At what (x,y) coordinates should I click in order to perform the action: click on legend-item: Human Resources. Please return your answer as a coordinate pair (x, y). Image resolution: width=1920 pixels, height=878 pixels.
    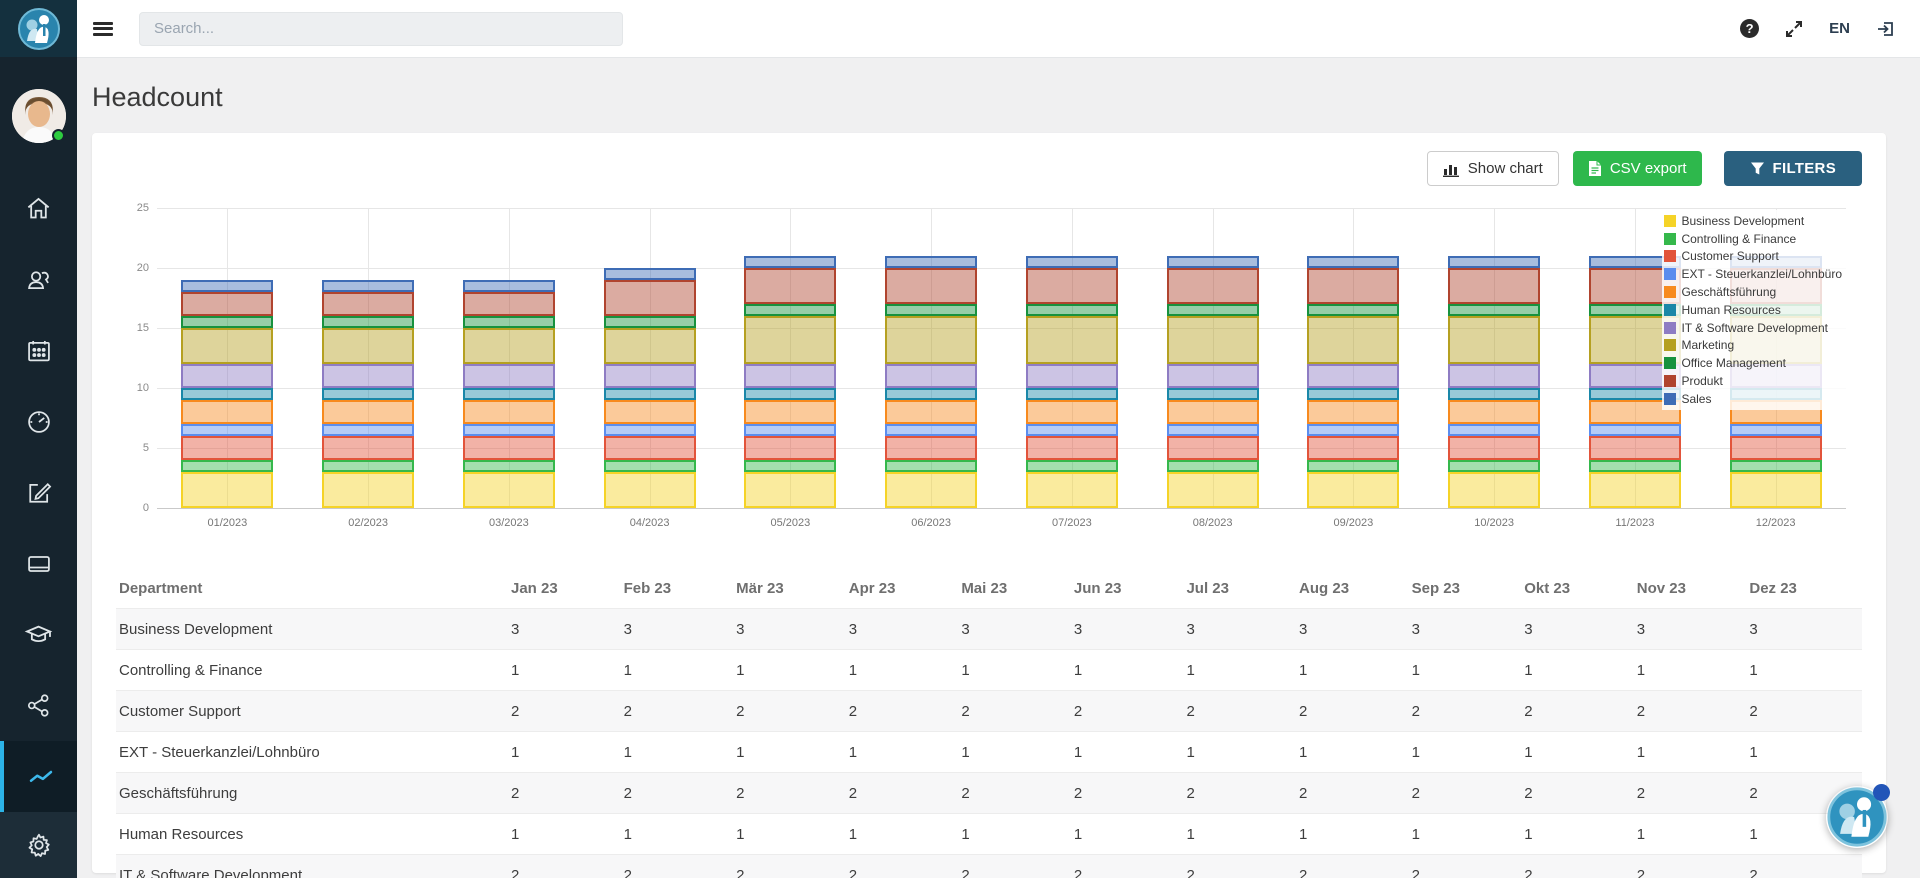
    Looking at the image, I should click on (1753, 310).